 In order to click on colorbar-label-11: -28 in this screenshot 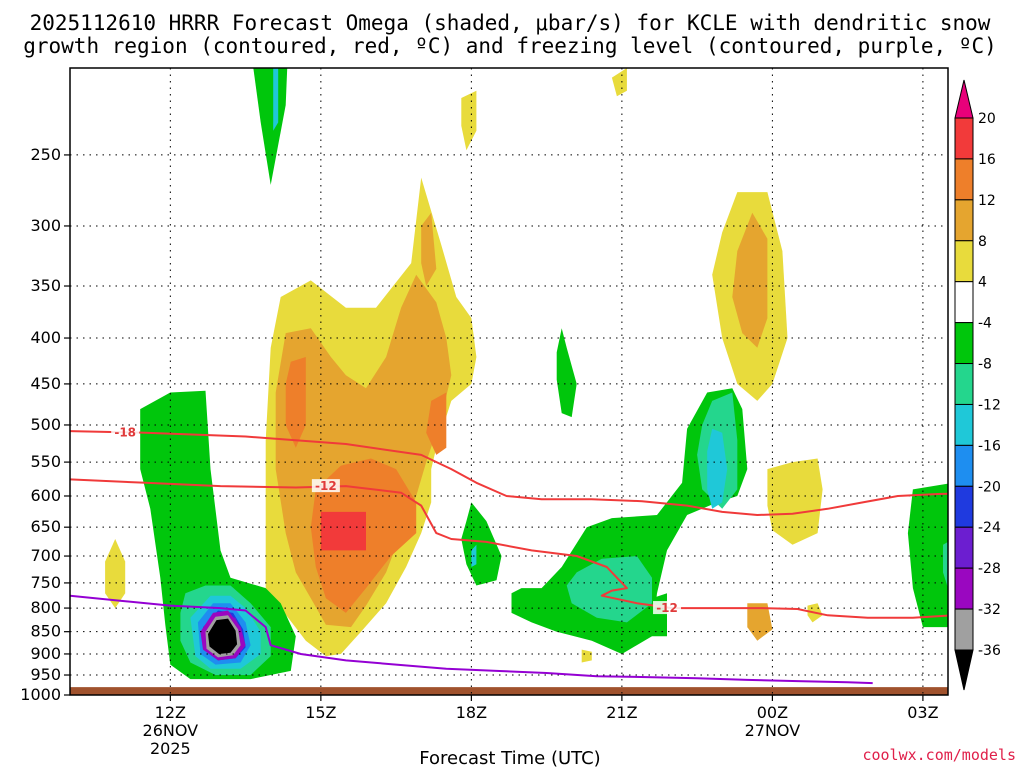, I will do `click(989, 569)`.